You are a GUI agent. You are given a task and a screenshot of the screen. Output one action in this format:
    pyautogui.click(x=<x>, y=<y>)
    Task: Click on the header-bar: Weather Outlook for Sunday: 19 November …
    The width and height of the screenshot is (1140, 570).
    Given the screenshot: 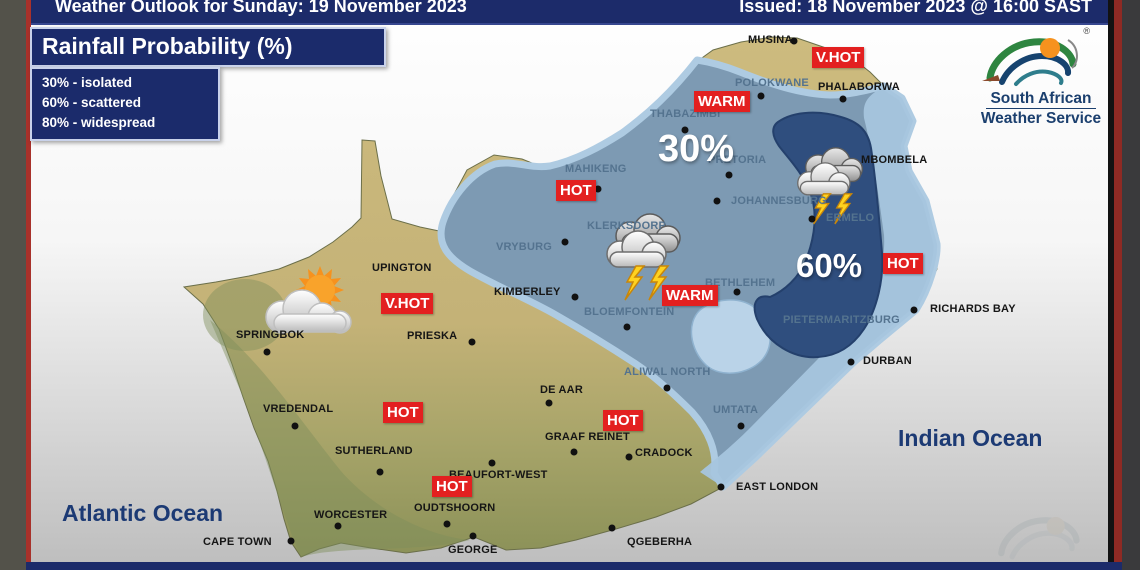 What is the action you would take?
    pyautogui.click(x=569, y=12)
    